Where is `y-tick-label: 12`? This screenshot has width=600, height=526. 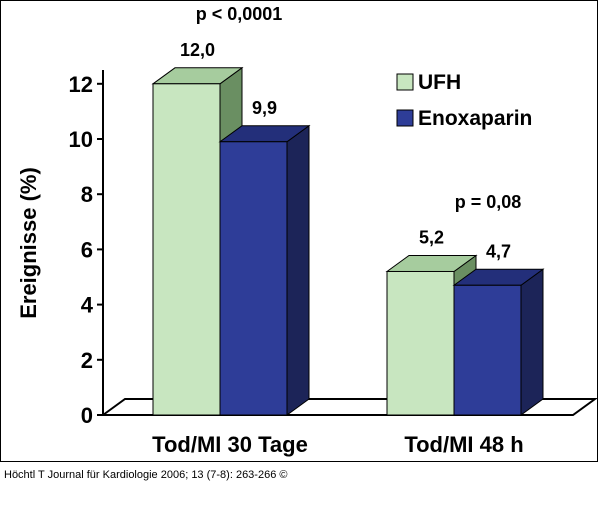
y-tick-label: 12 is located at coordinates (81, 84).